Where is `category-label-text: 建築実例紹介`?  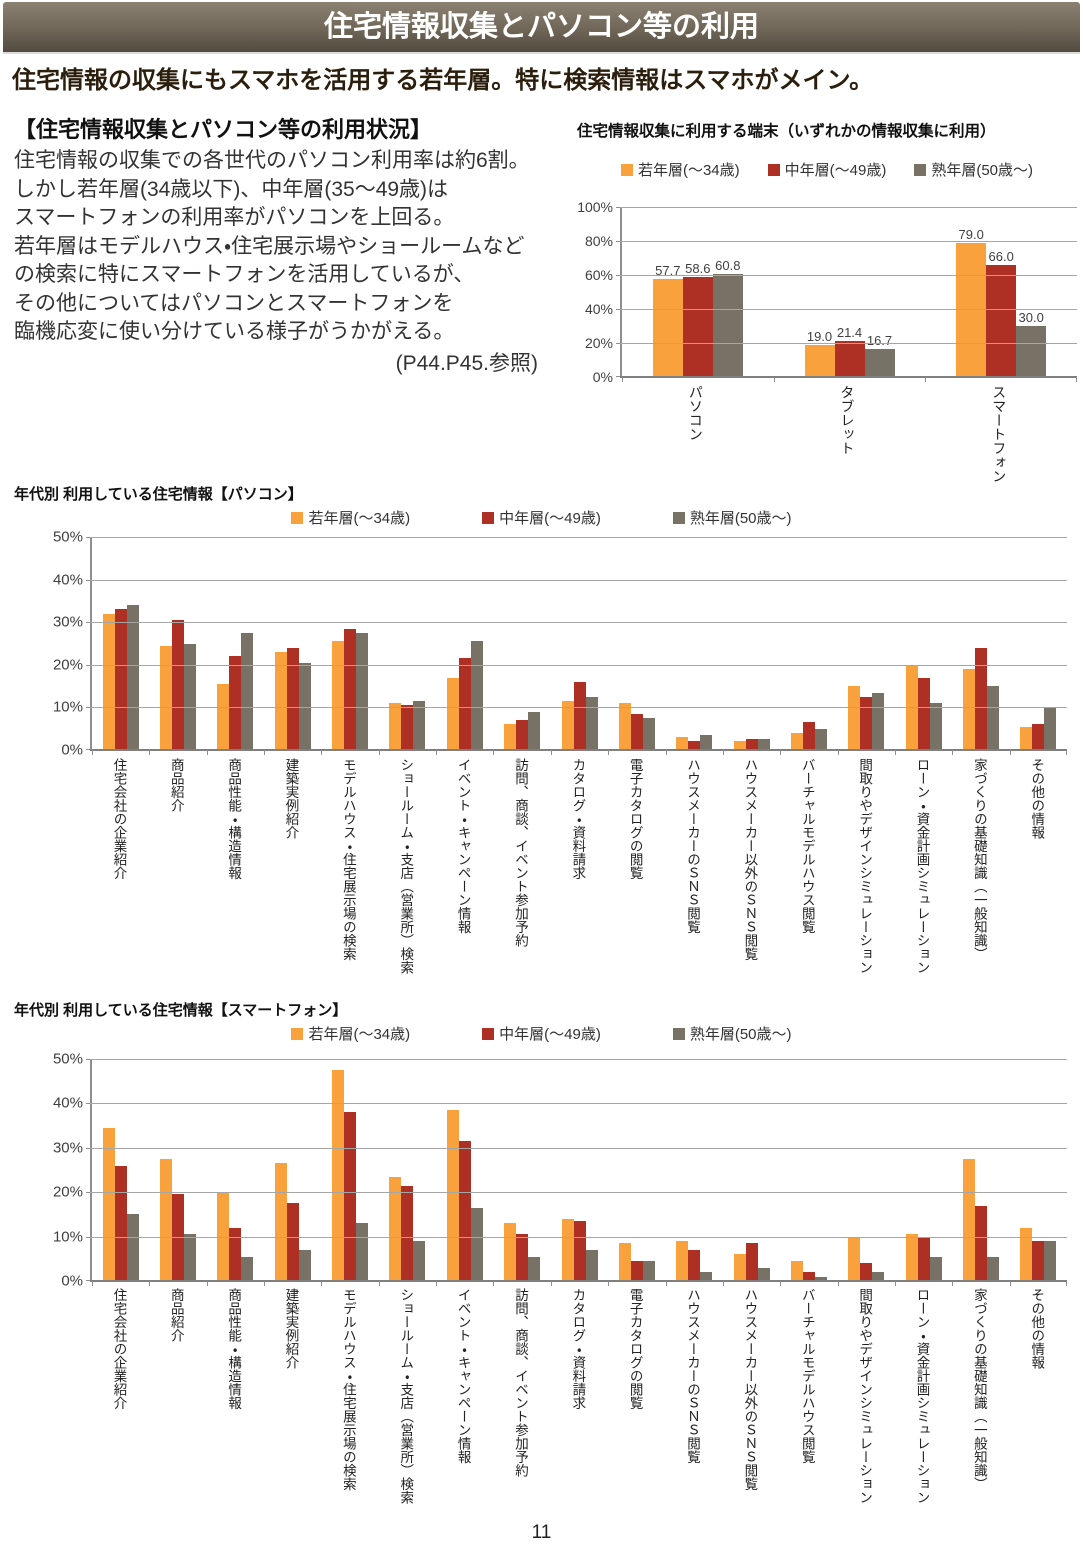
category-label-text: 建築実例紹介 is located at coordinates (291, 798).